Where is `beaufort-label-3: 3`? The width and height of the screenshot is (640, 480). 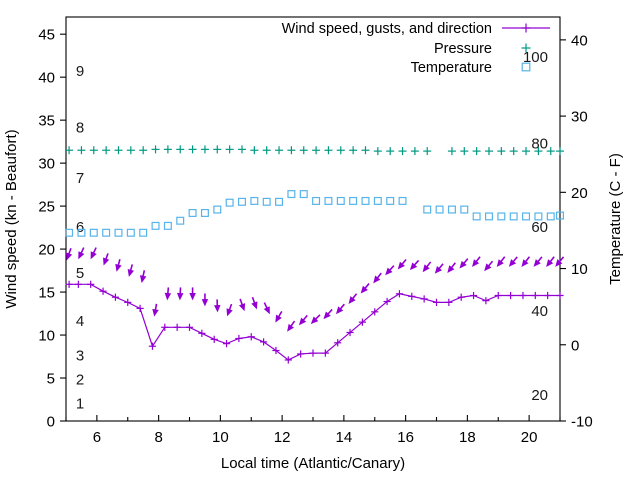 beaufort-label-3: 3 is located at coordinates (80, 355).